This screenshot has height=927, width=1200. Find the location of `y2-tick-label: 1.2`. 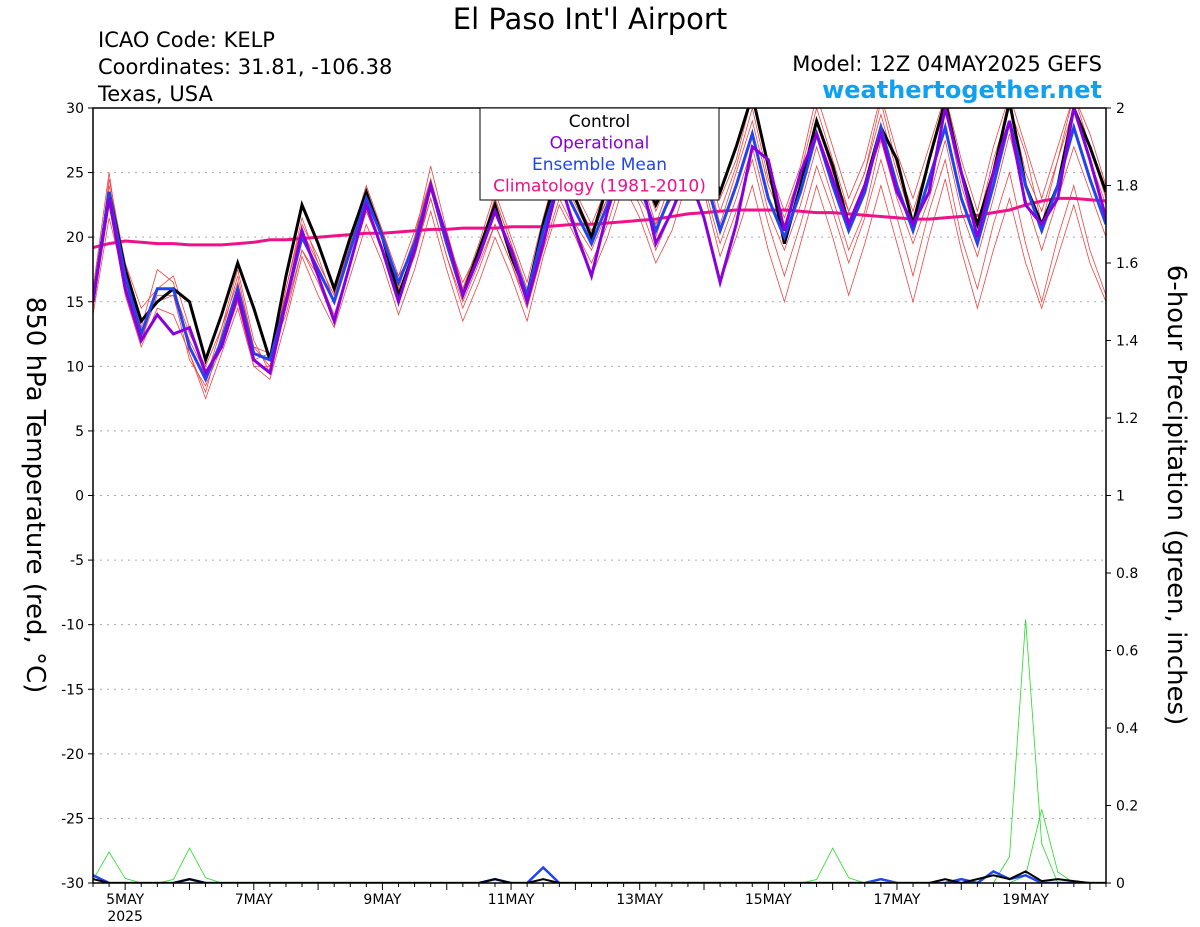

y2-tick-label: 1.2 is located at coordinates (1127, 419).